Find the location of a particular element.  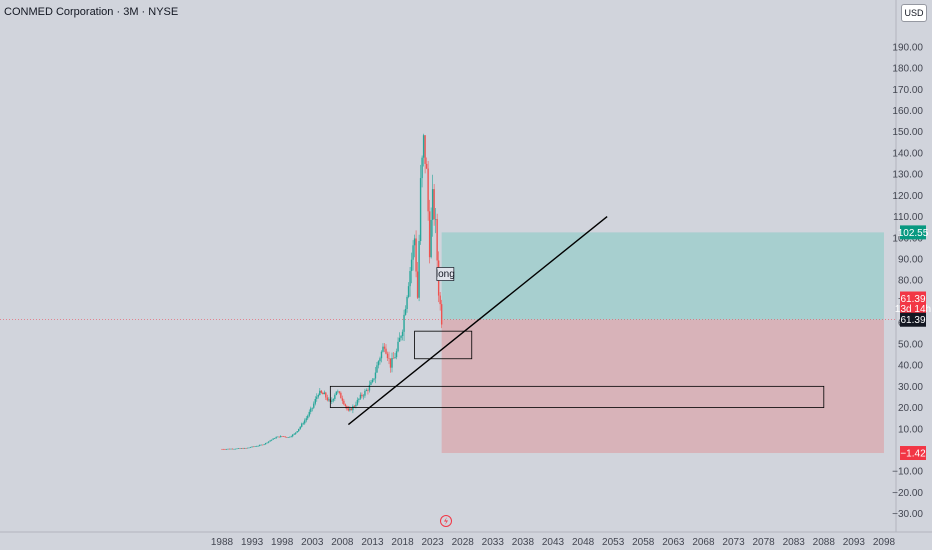

price-tick-label: 170.00 is located at coordinates (907, 90).